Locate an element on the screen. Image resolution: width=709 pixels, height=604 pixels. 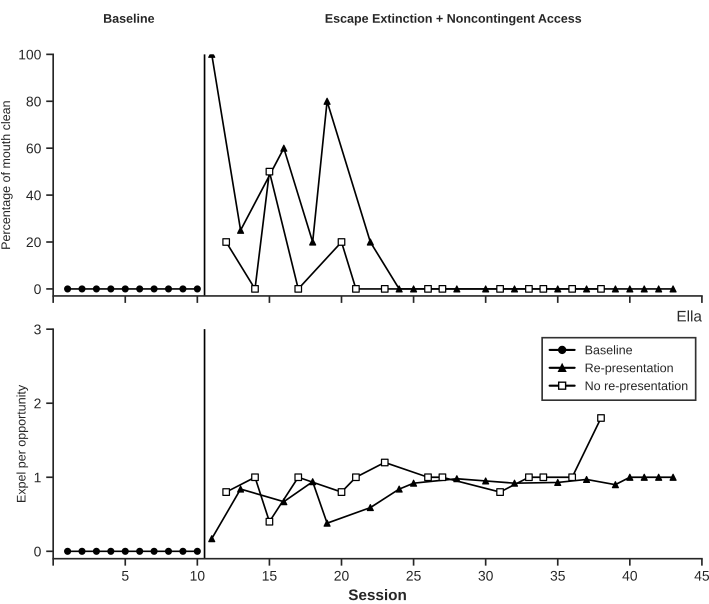
y-axis-title: Percentage of mouth clean is located at coordinates (6, 175).